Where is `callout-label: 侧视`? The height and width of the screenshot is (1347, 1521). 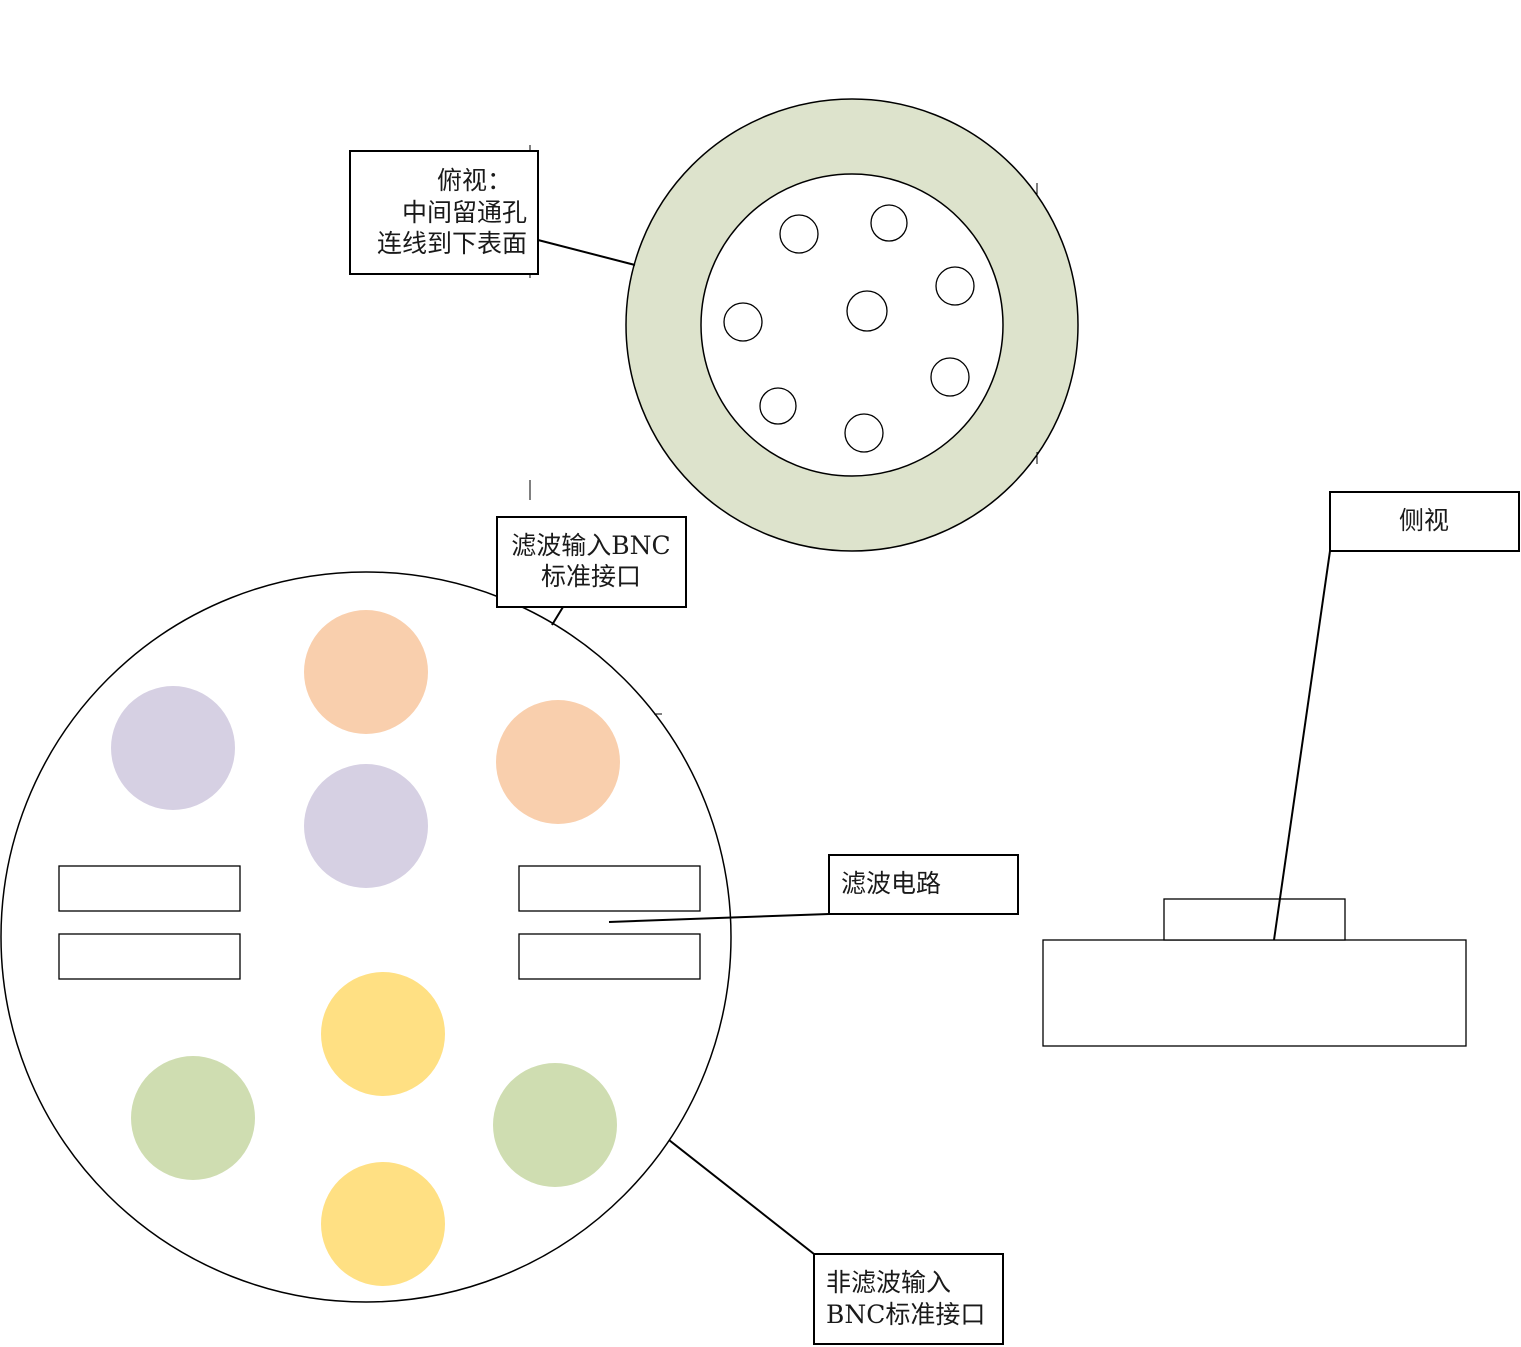
callout-label: 侧视 is located at coordinates (1424, 520).